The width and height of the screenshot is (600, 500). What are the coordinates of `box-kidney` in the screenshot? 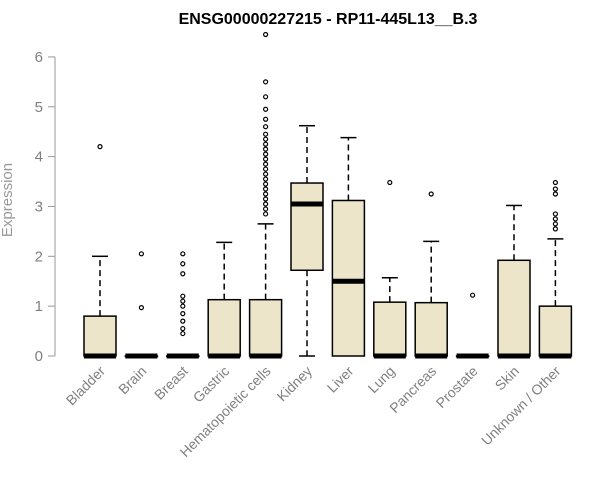 It's located at (307, 240).